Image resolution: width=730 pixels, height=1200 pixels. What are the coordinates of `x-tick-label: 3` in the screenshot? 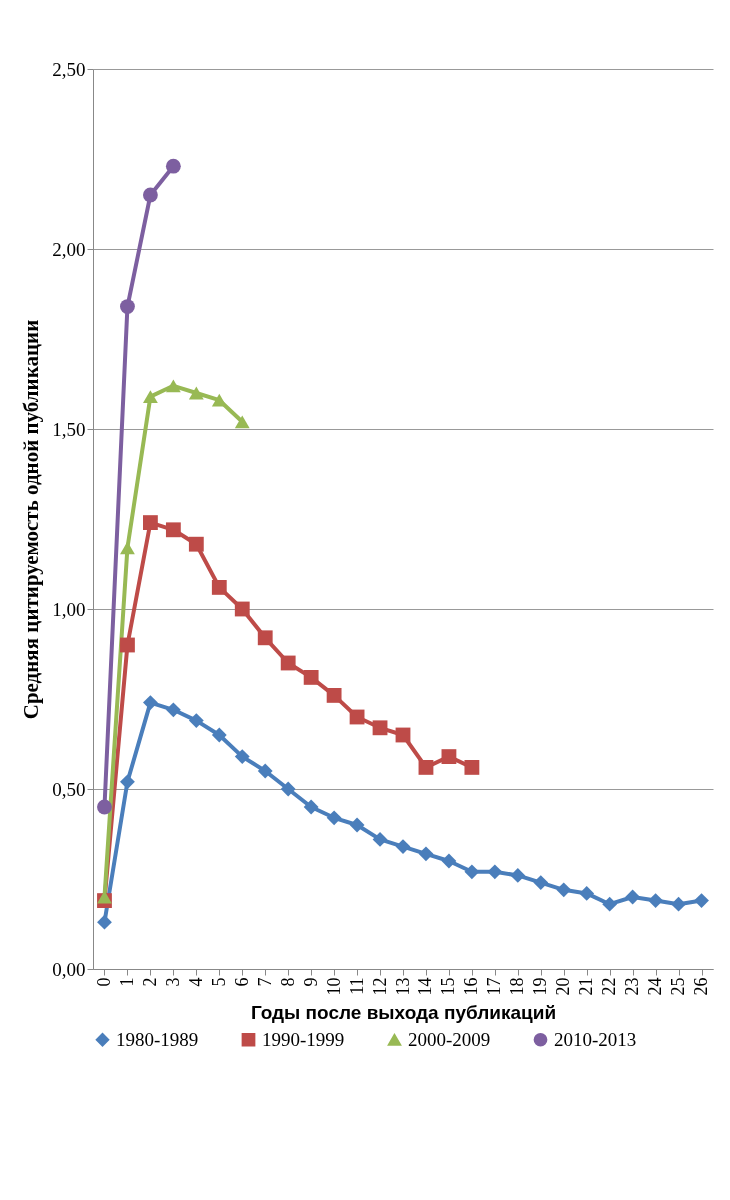 It's located at (172, 982).